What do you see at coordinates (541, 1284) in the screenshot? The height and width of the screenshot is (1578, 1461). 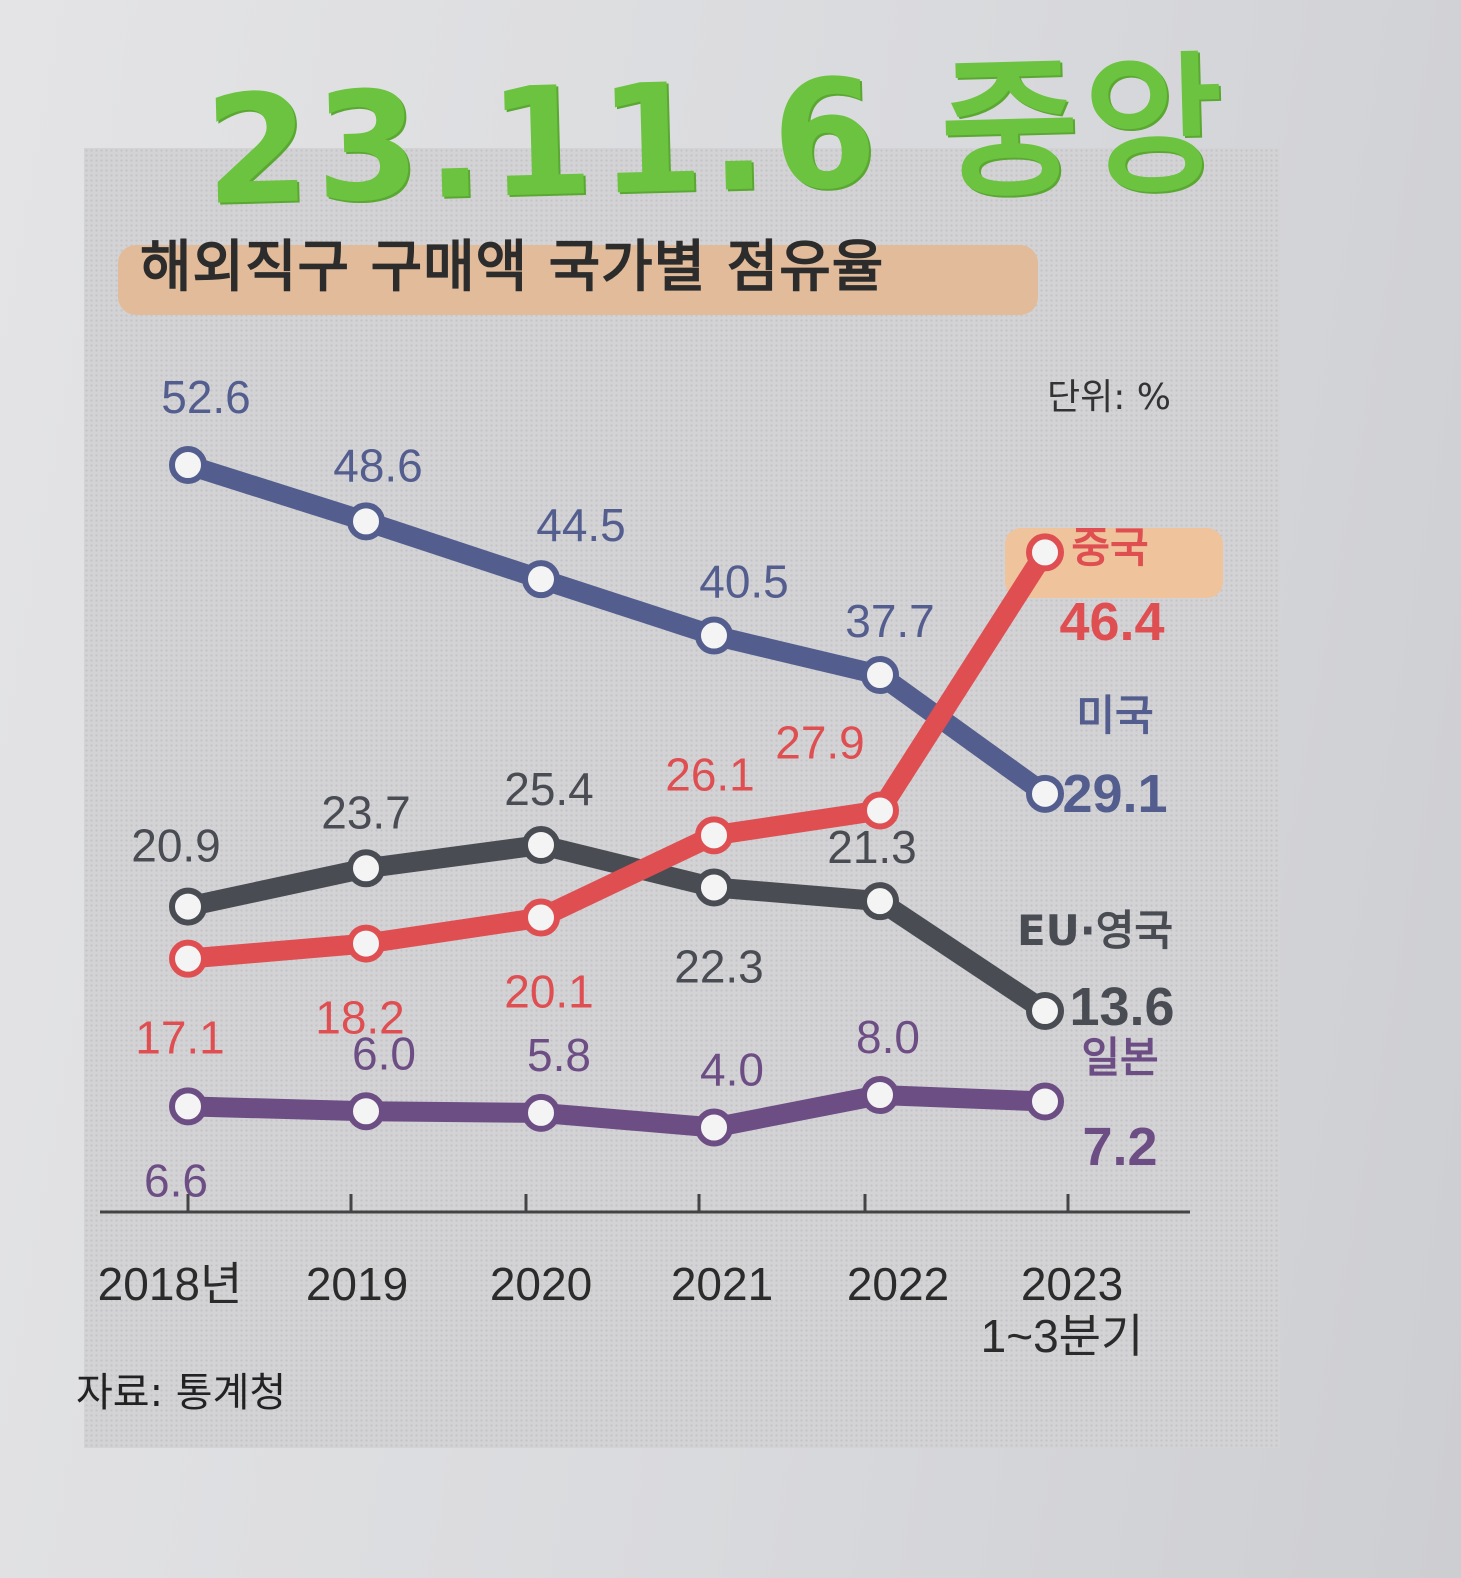 I see `x-tick-label: 2020` at bounding box center [541, 1284].